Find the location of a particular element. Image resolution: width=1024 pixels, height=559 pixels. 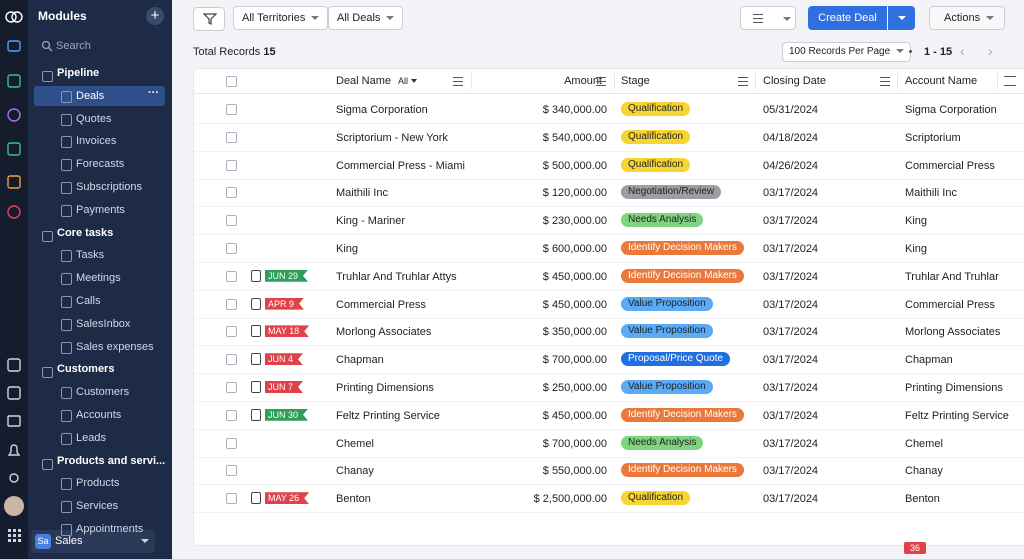

module-link: Meetings is located at coordinates (98, 278).